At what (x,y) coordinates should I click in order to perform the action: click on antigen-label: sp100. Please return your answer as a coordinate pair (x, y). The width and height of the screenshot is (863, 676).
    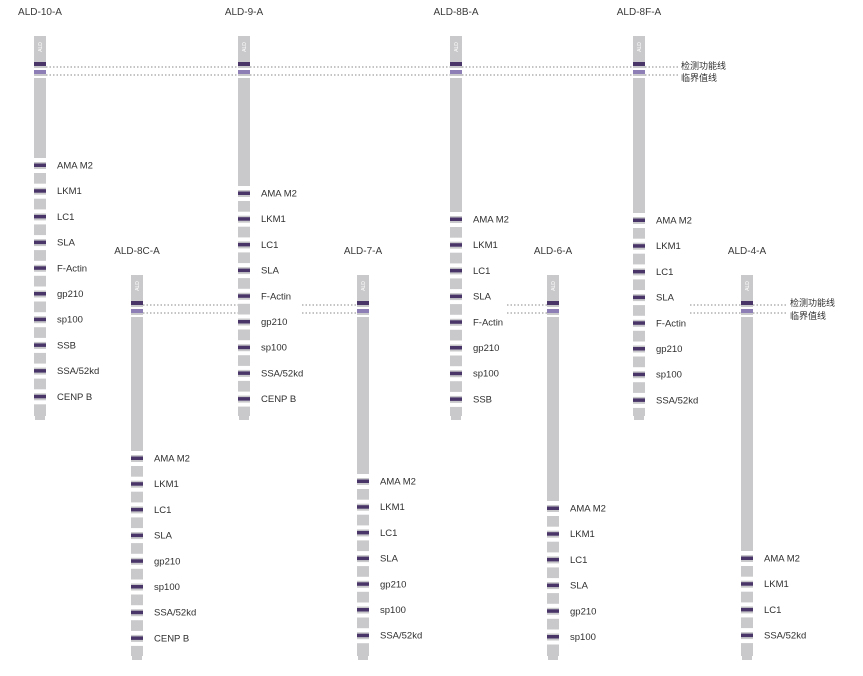
    Looking at the image, I should click on (486, 374).